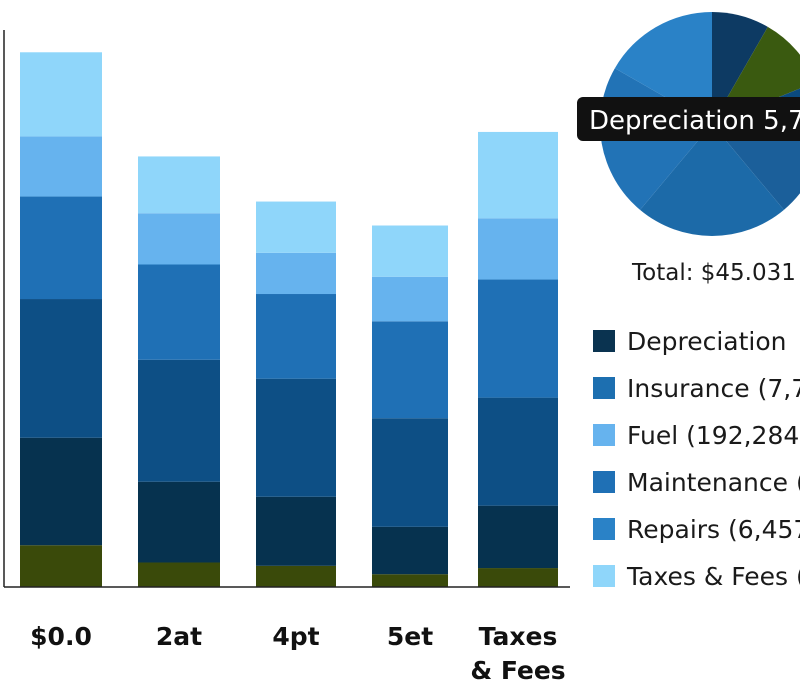  What do you see at coordinates (517, 653) in the screenshot?
I see `x-tick-label: Taxes & Fees` at bounding box center [517, 653].